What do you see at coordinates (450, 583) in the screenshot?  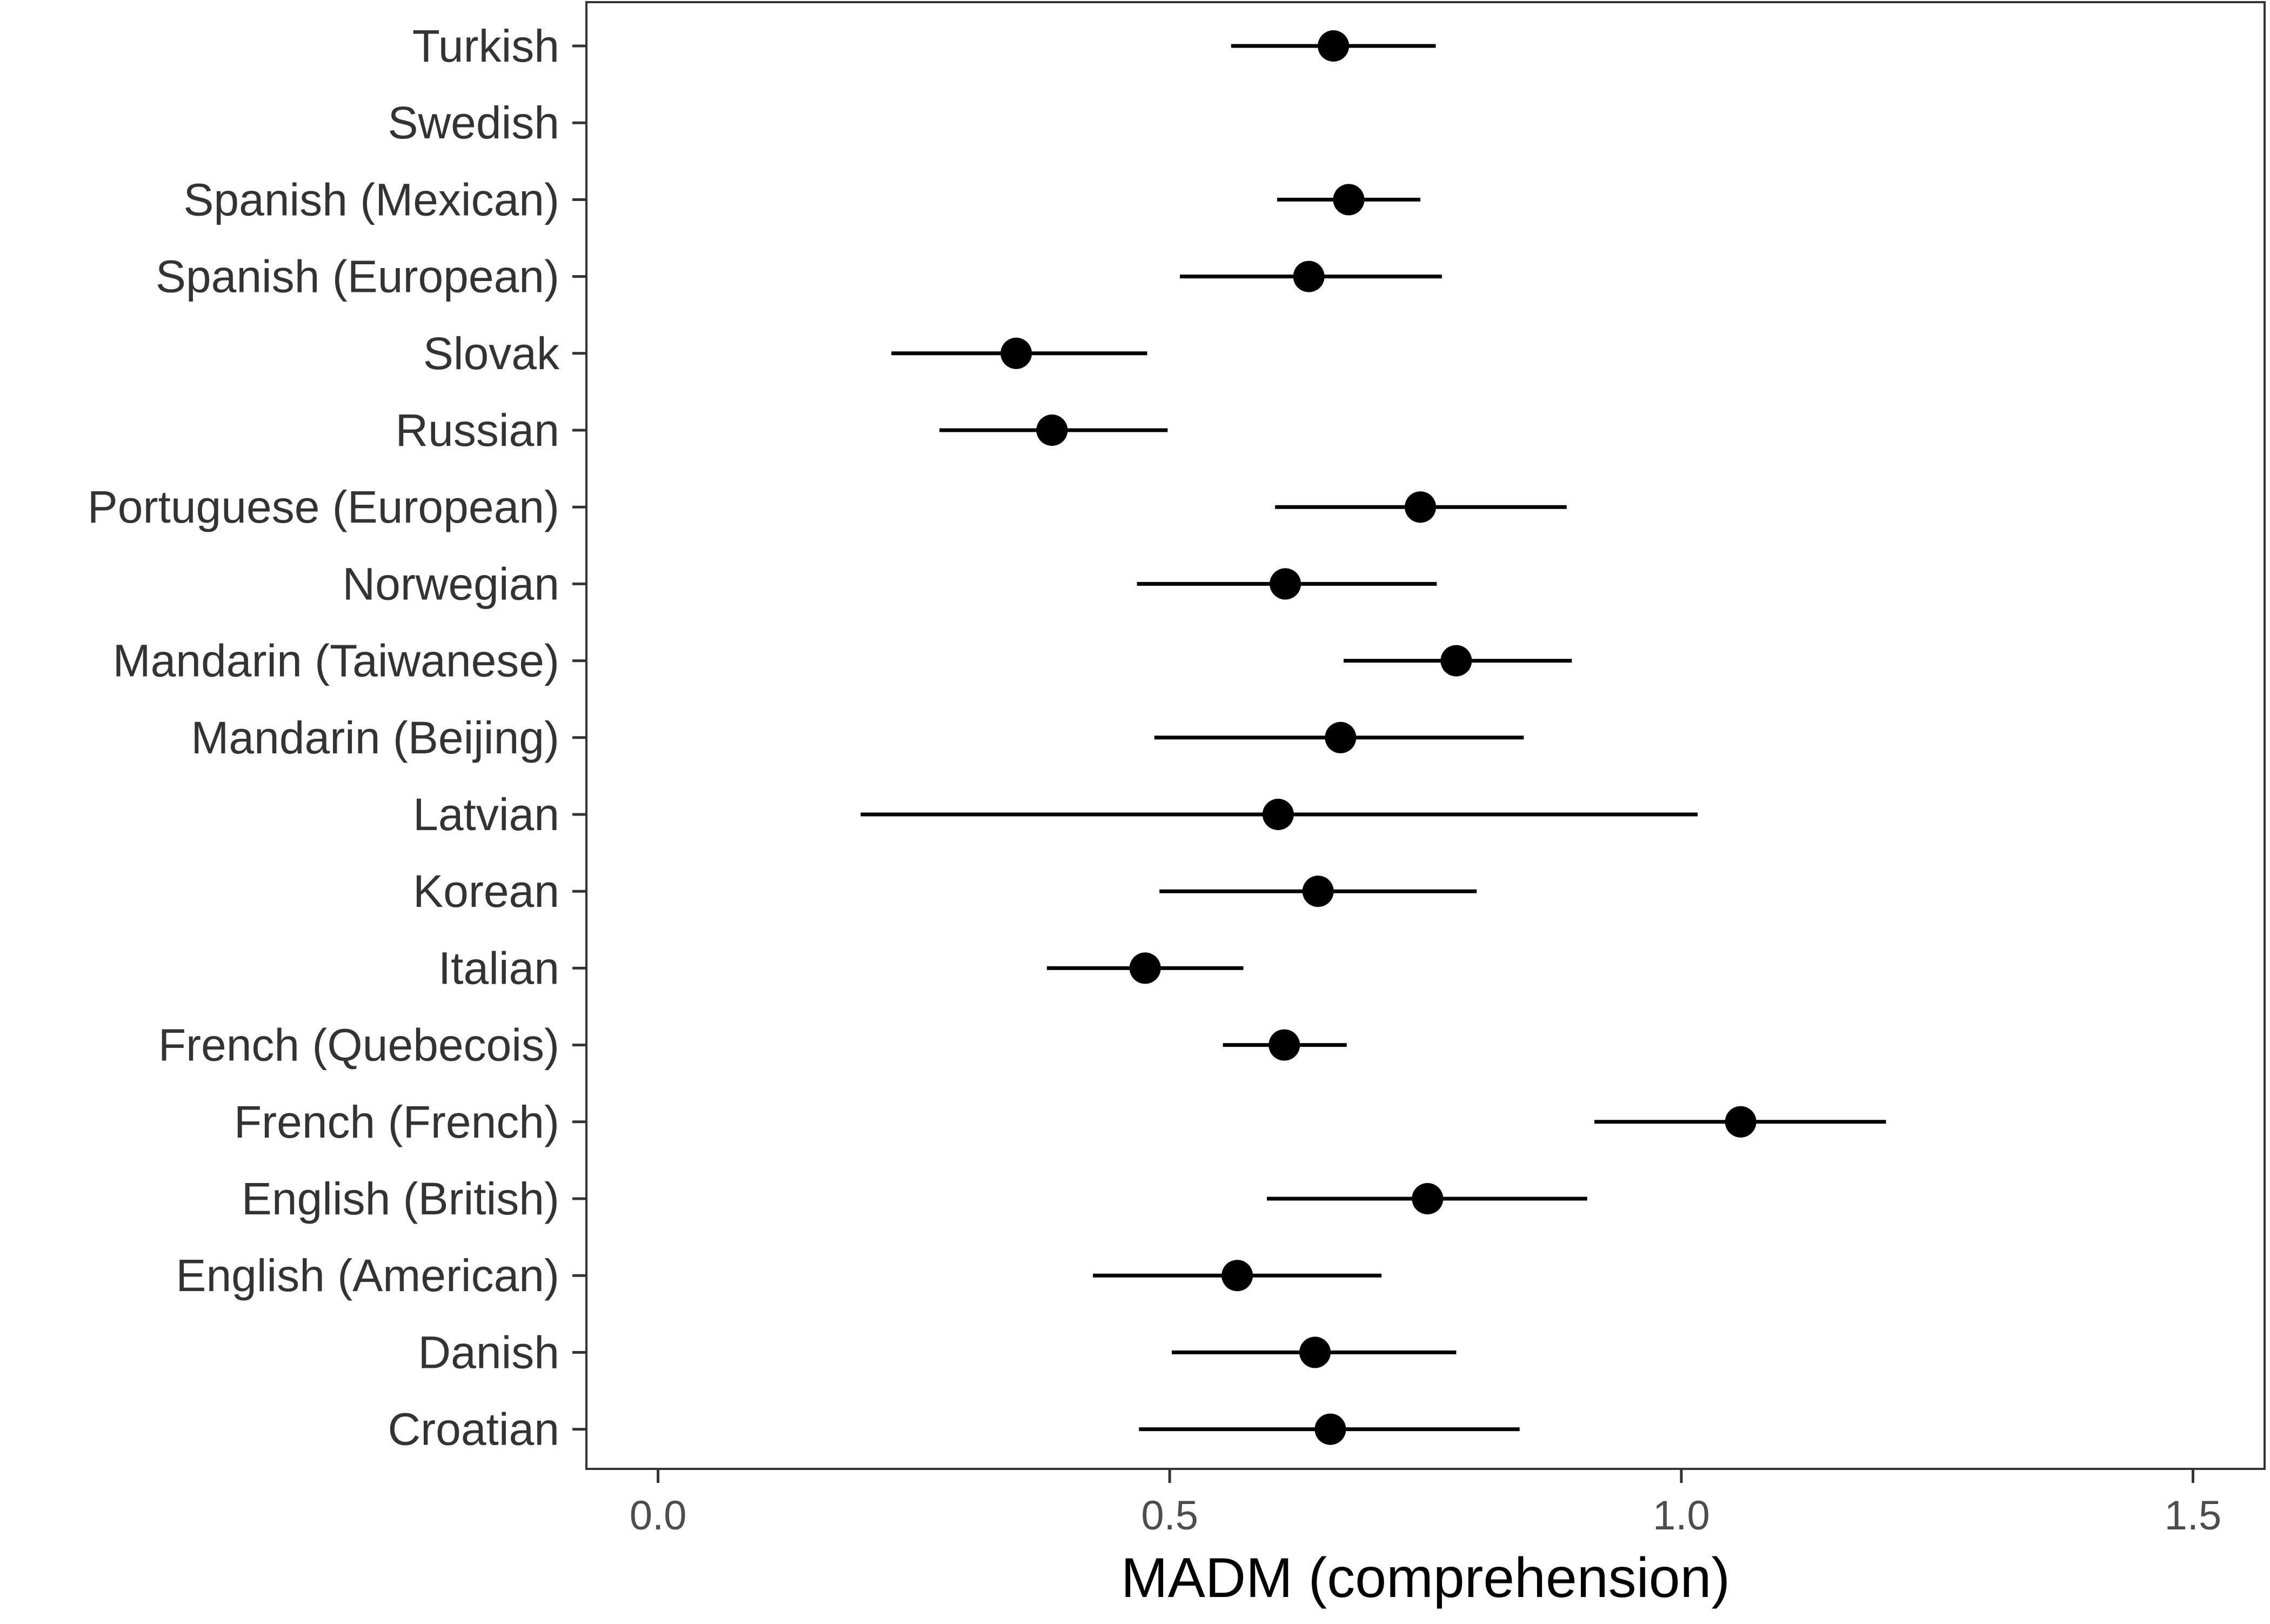 I see `y-tick-label-norwegian: Norwegian` at bounding box center [450, 583].